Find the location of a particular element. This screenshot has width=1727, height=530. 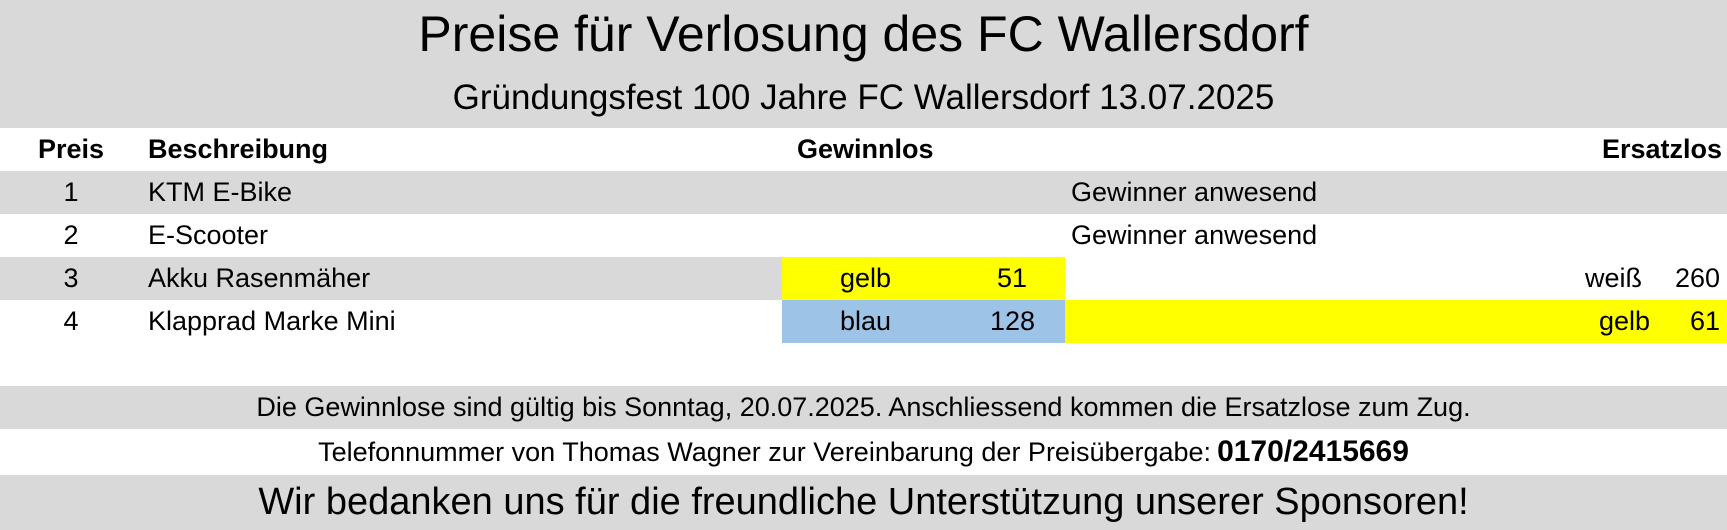

row-beschreibung: E-Scooter is located at coordinates (208, 235).